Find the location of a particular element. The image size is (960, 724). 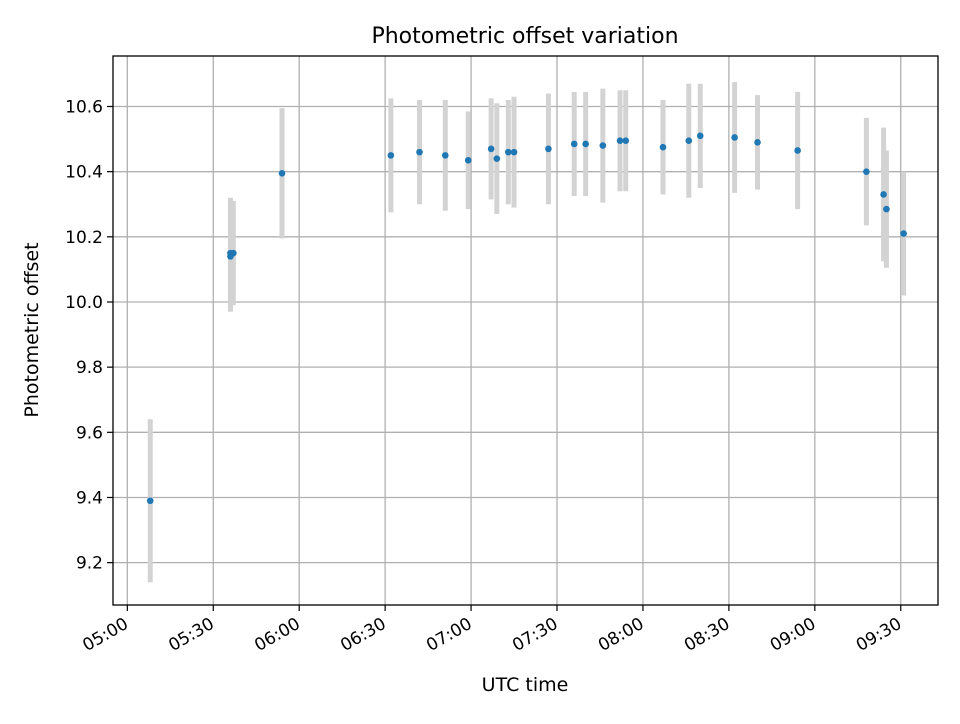

x-tick-label: 08:30 is located at coordinates (707, 635).